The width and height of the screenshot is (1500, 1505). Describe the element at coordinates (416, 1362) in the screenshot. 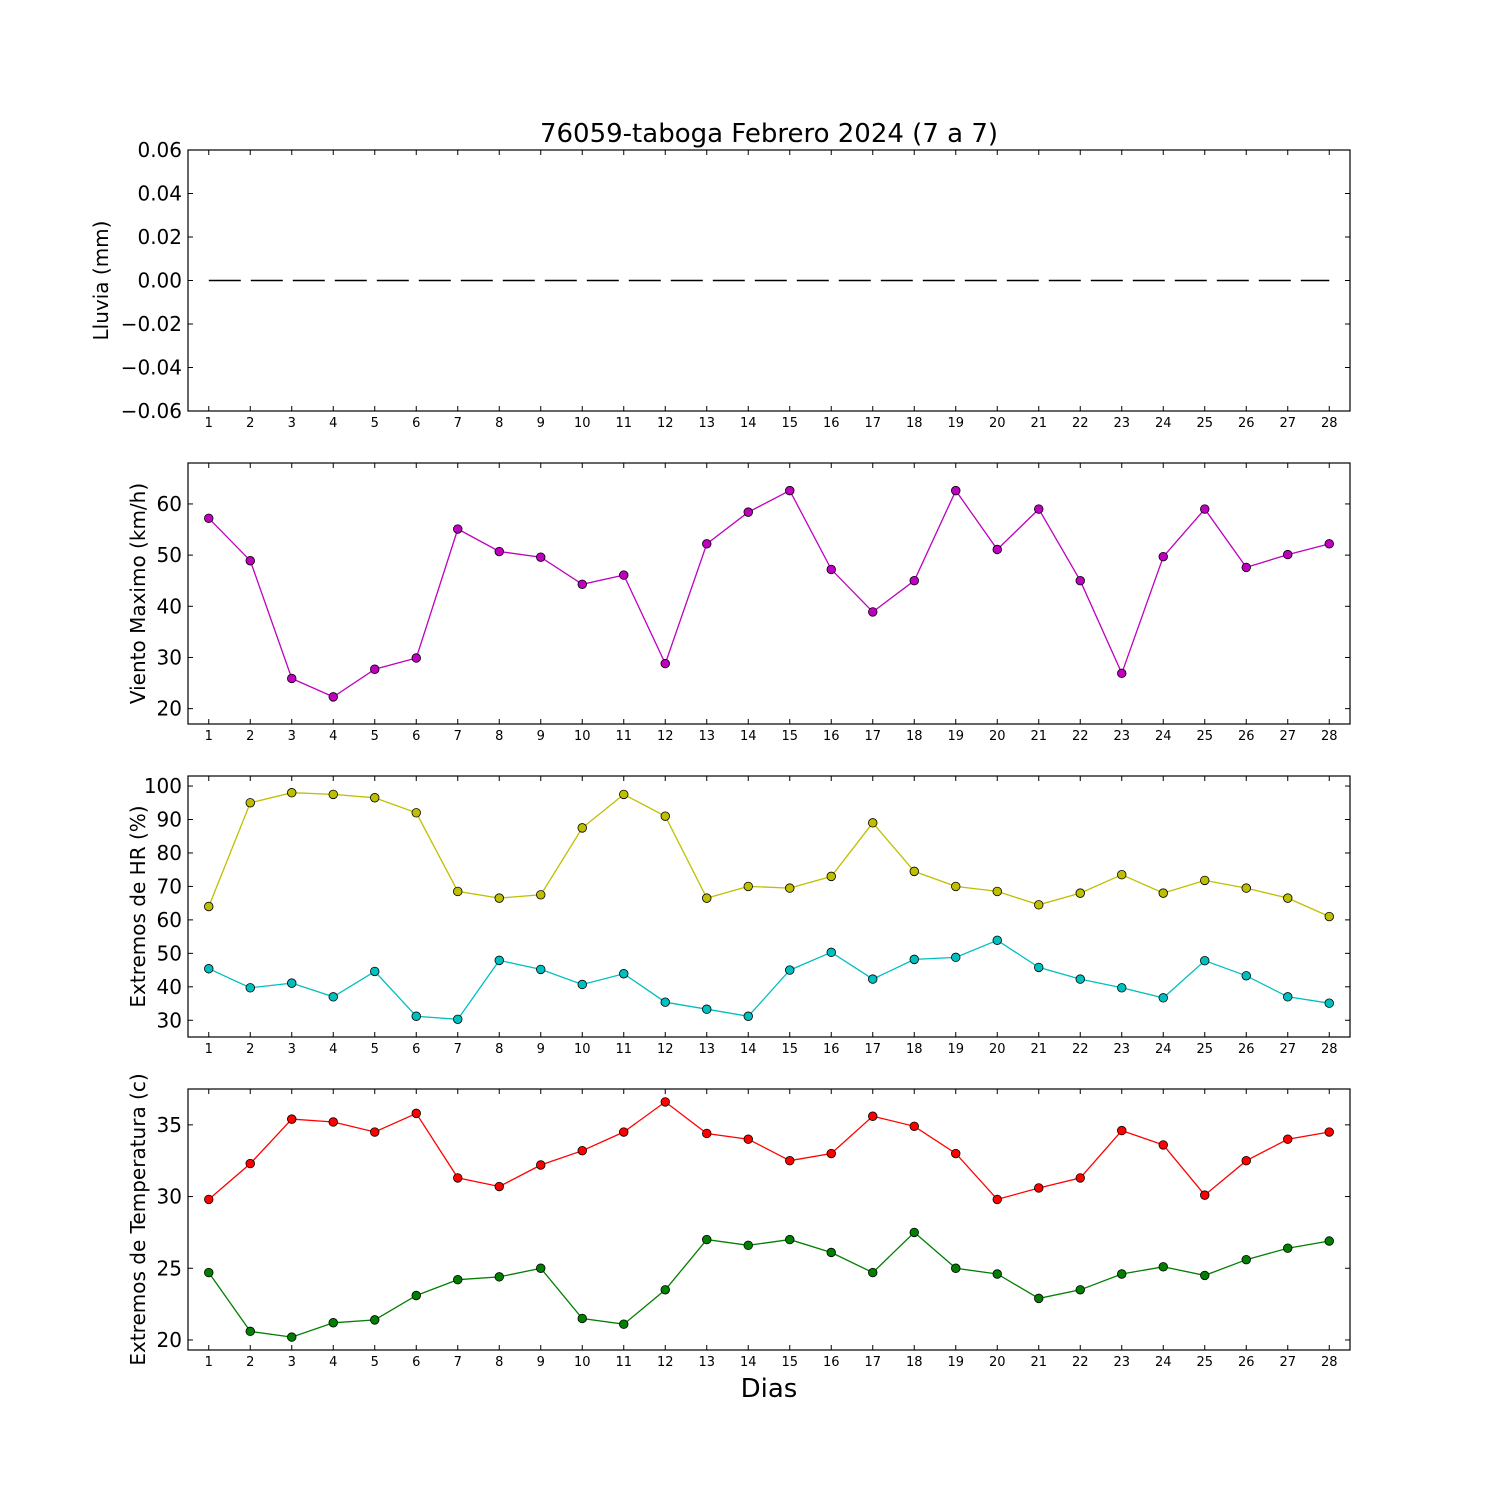

I see `x-tick-label: 6` at that location.